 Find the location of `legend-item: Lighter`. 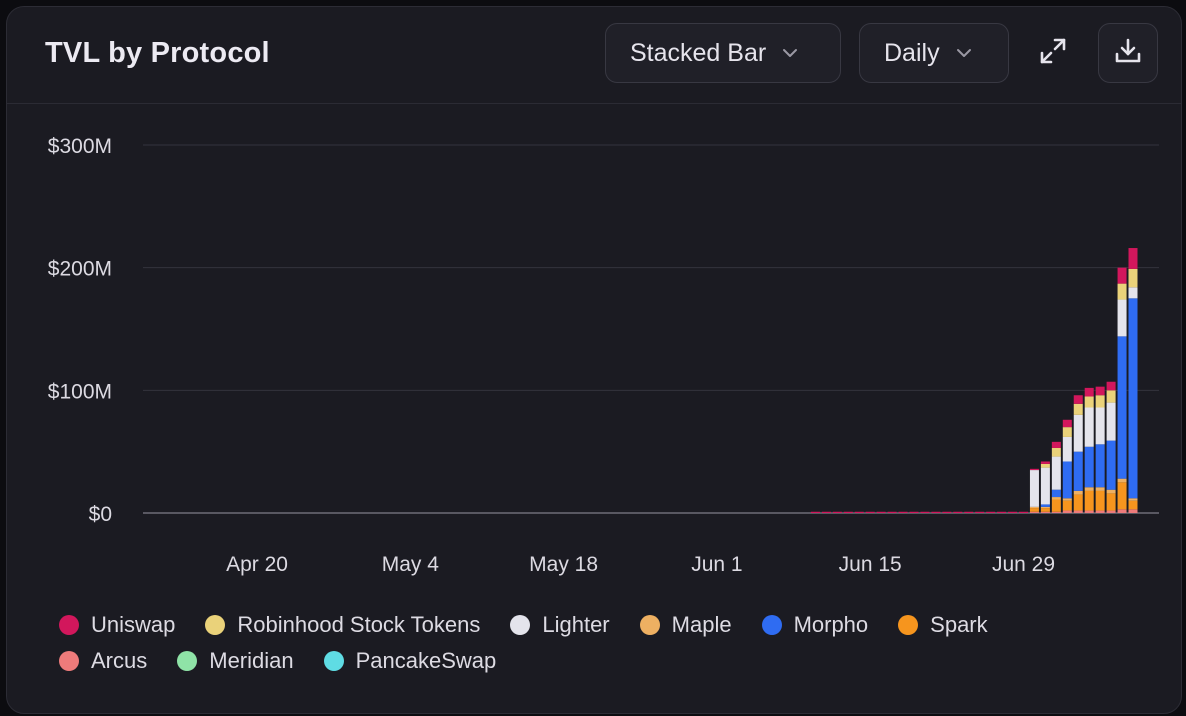

legend-item: Lighter is located at coordinates (560, 625).